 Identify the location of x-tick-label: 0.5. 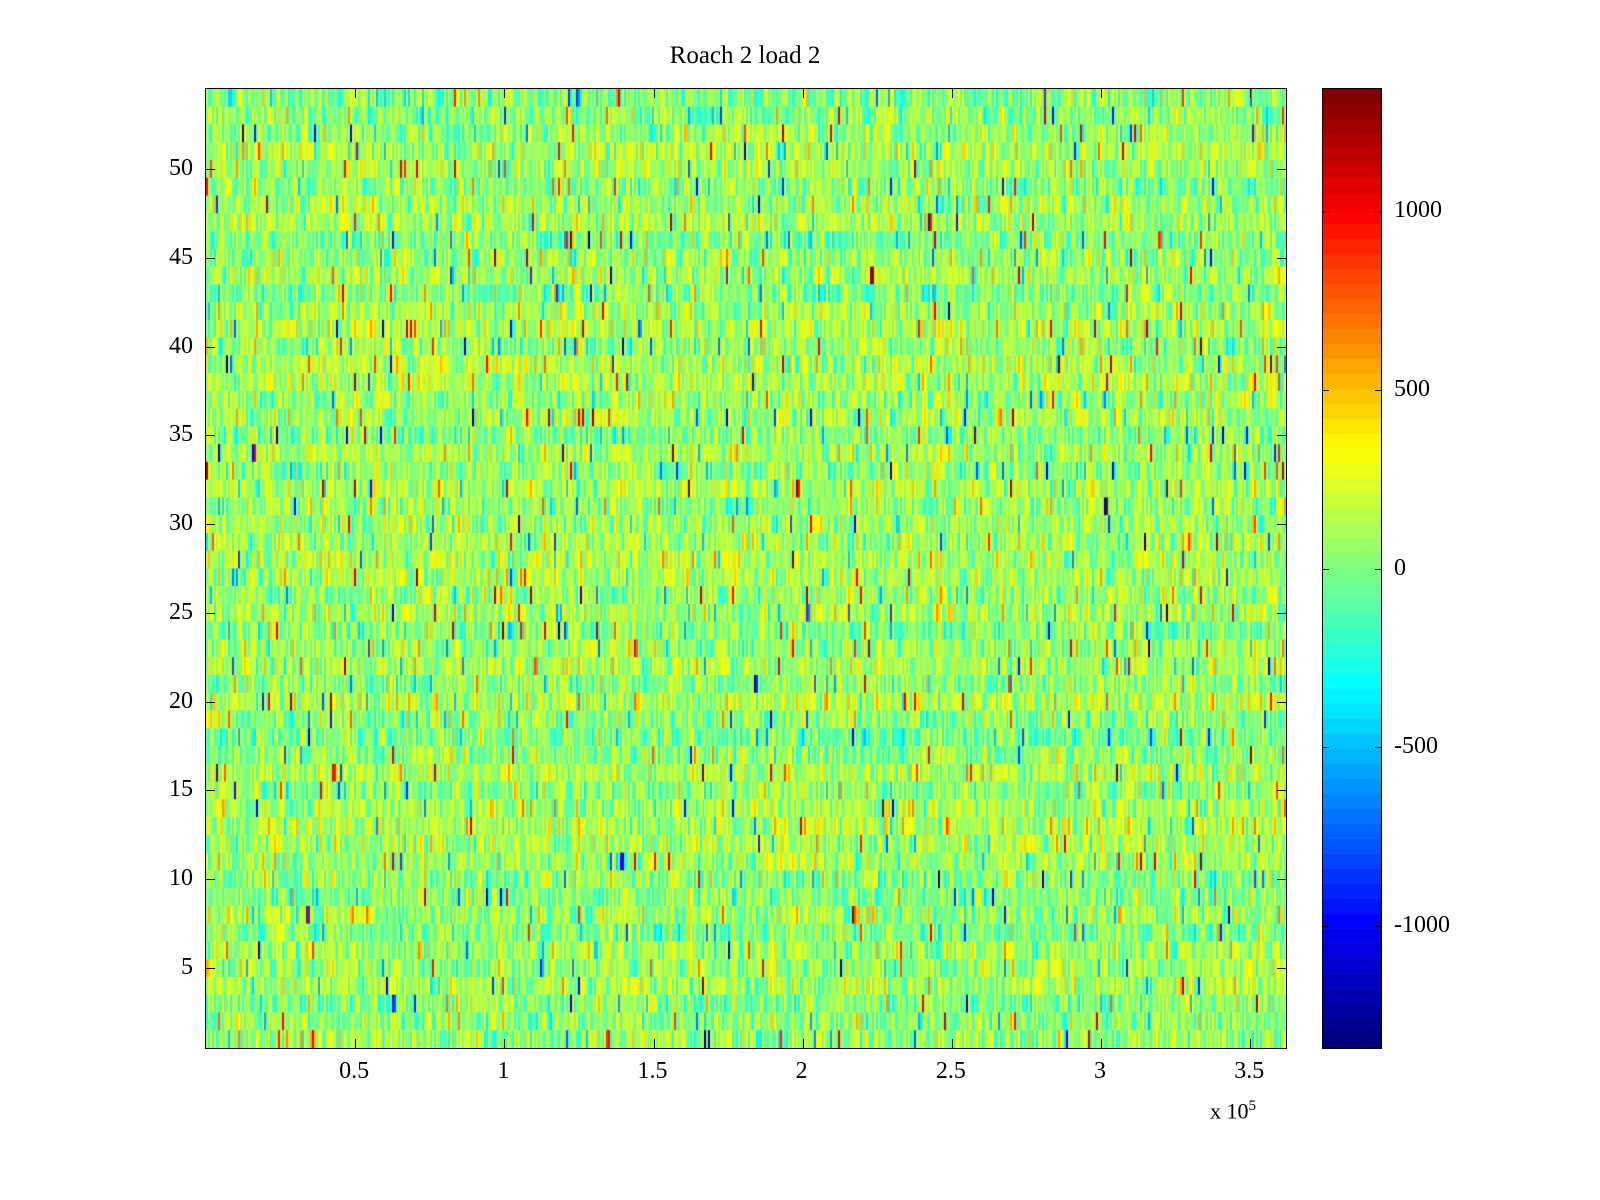
(354, 1071).